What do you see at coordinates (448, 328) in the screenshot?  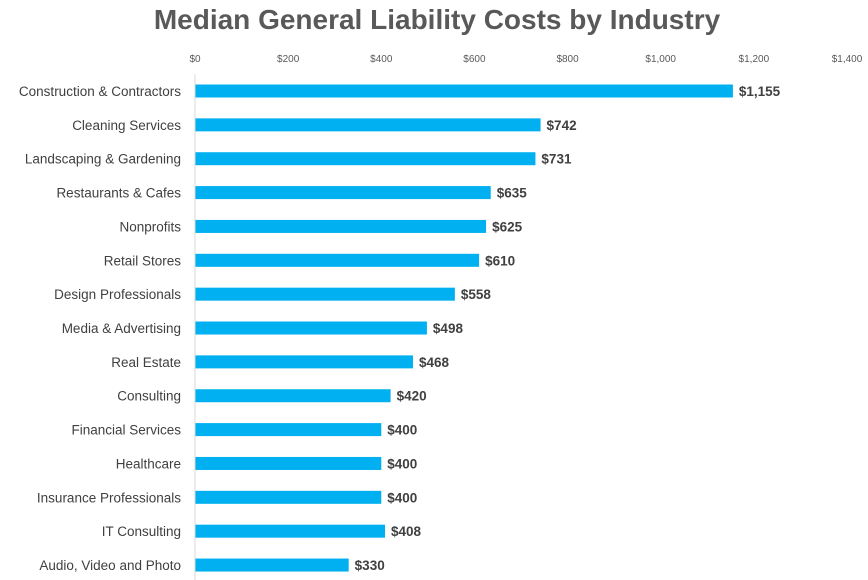 I see `data-label: $498` at bounding box center [448, 328].